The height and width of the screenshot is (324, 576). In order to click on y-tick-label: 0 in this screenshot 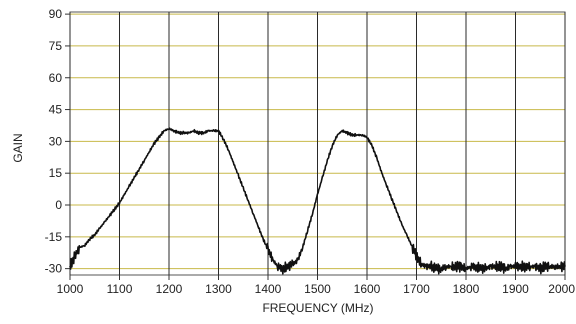, I will do `click(58, 205)`.